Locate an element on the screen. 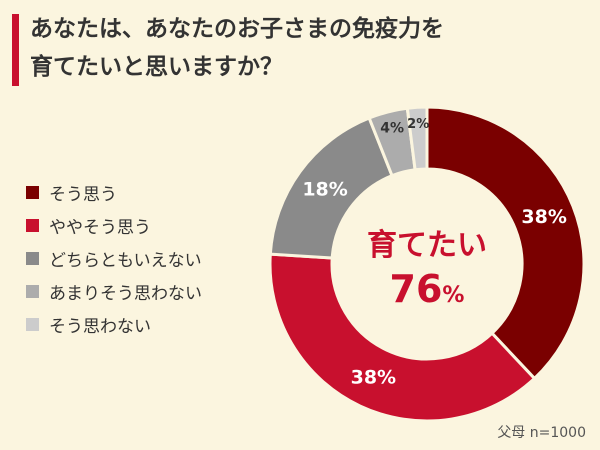 Image resolution: width=600 pixels, height=450 pixels. donut-center-value: 76% is located at coordinates (427, 289).